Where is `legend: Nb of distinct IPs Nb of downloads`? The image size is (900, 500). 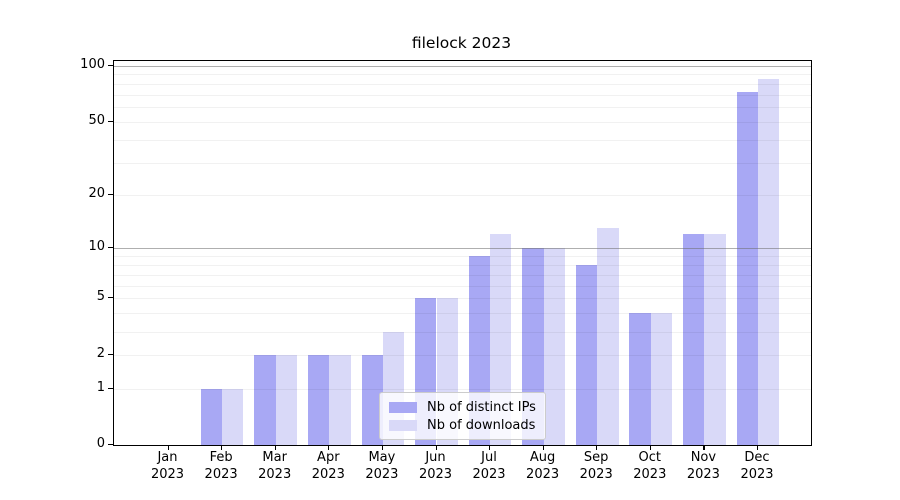
legend: Nb of distinct IPs Nb of downloads is located at coordinates (462, 416).